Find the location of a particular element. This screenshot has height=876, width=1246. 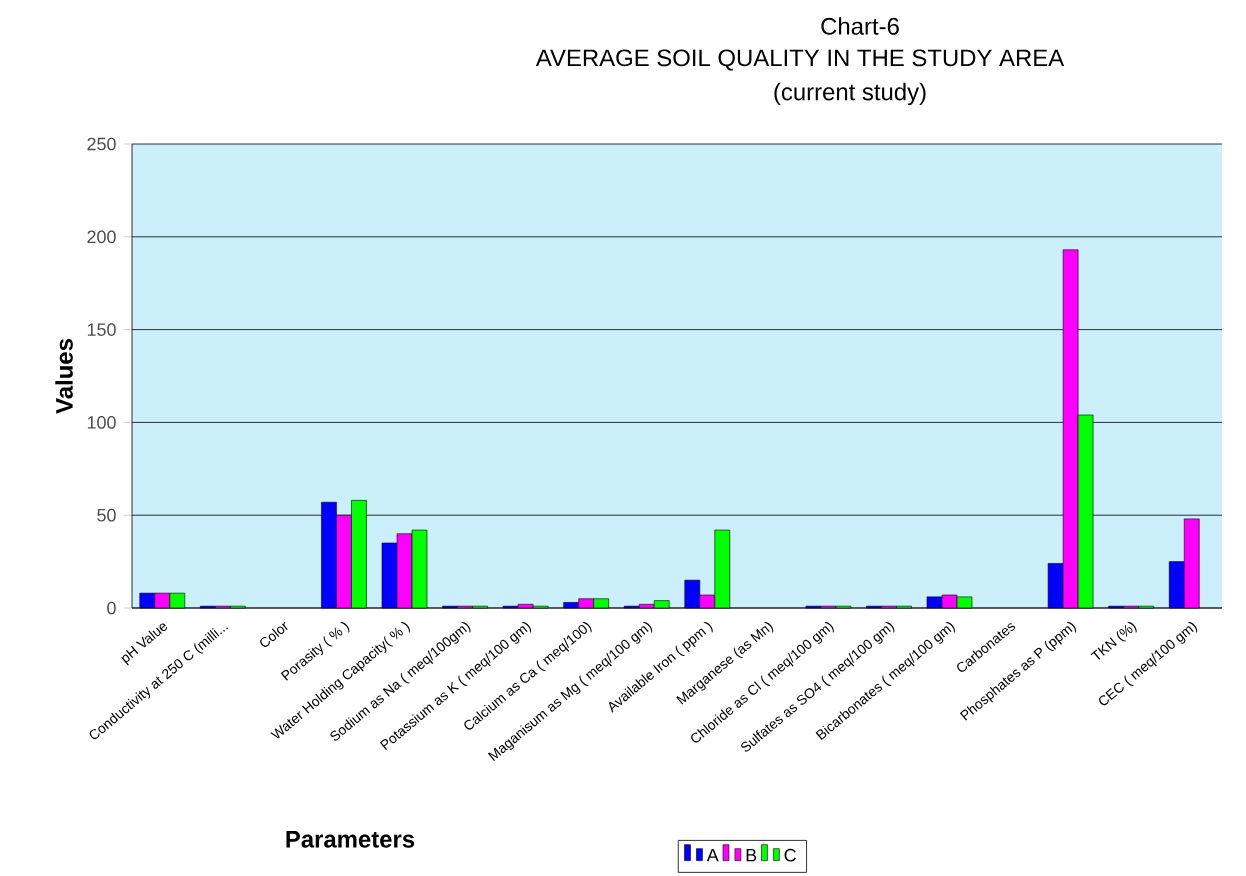

y-tick-label: 250 is located at coordinates (101, 144).